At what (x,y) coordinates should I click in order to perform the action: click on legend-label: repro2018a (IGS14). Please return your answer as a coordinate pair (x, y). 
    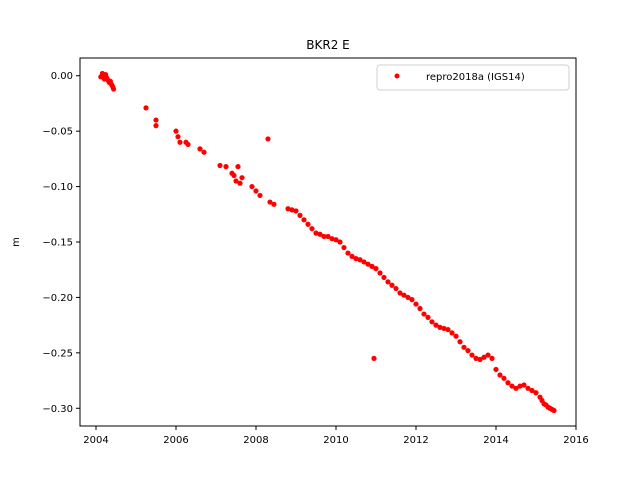
    Looking at the image, I should click on (475, 77).